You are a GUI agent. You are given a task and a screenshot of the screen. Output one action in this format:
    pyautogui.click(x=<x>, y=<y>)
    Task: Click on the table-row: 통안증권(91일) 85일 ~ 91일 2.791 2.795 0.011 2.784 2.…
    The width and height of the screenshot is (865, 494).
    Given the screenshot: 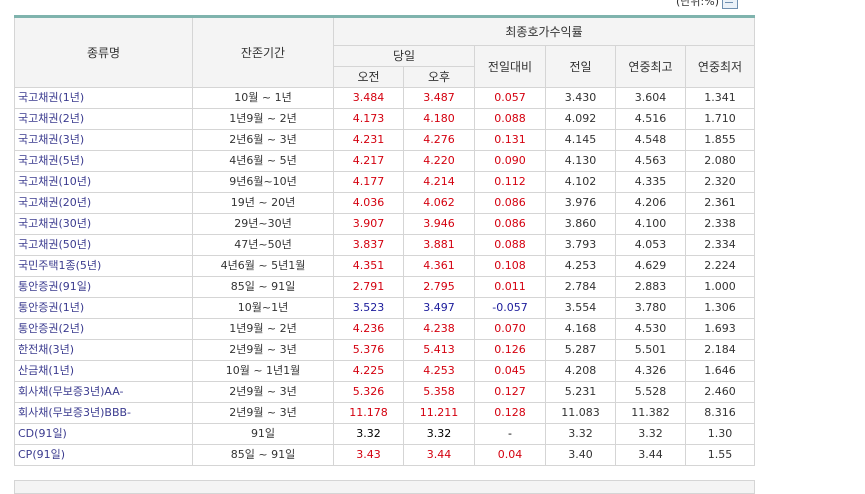 What is the action you would take?
    pyautogui.click(x=384, y=287)
    